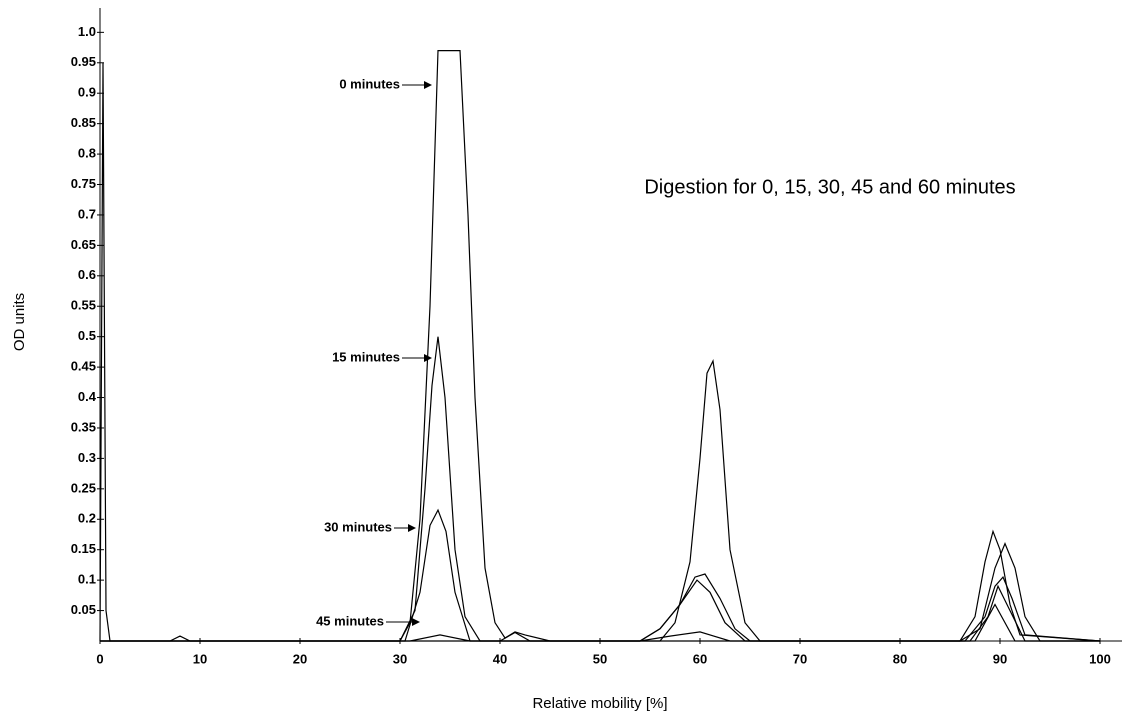  What do you see at coordinates (83, 244) in the screenshot?
I see `y-tick-label: 0.65` at bounding box center [83, 244].